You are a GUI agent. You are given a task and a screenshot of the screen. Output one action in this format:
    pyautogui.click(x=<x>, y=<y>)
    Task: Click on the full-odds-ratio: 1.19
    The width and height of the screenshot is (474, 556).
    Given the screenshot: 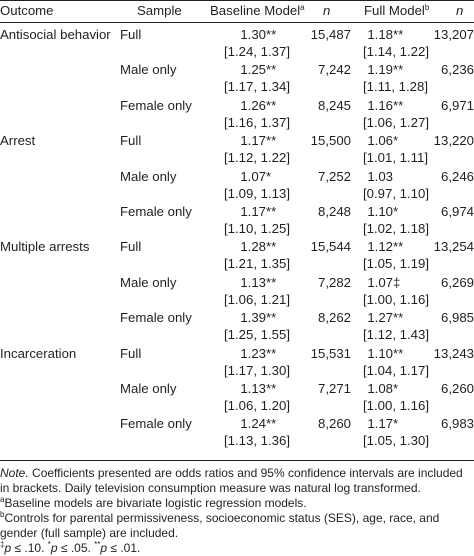 What is the action you would take?
    pyautogui.click(x=380, y=70)
    